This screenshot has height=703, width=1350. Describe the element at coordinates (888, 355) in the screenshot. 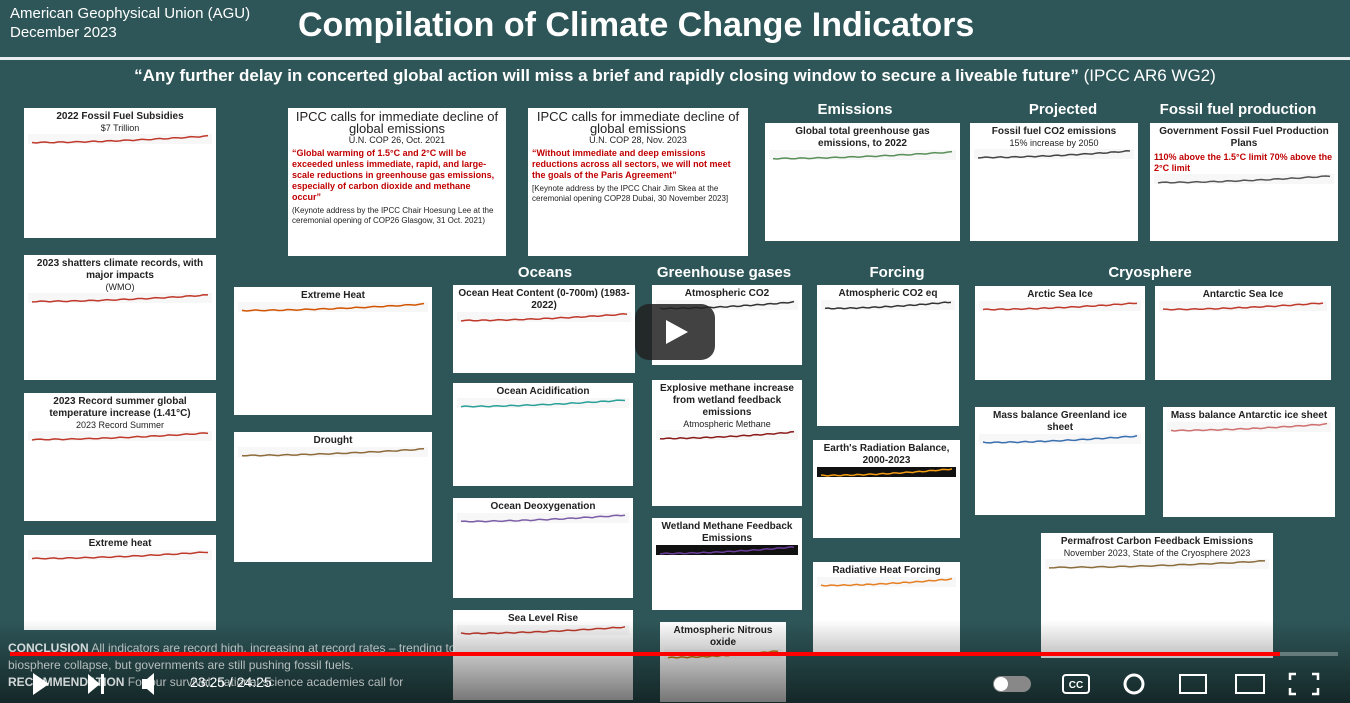

I see `panel: Atmospheric CO2 eq` at that location.